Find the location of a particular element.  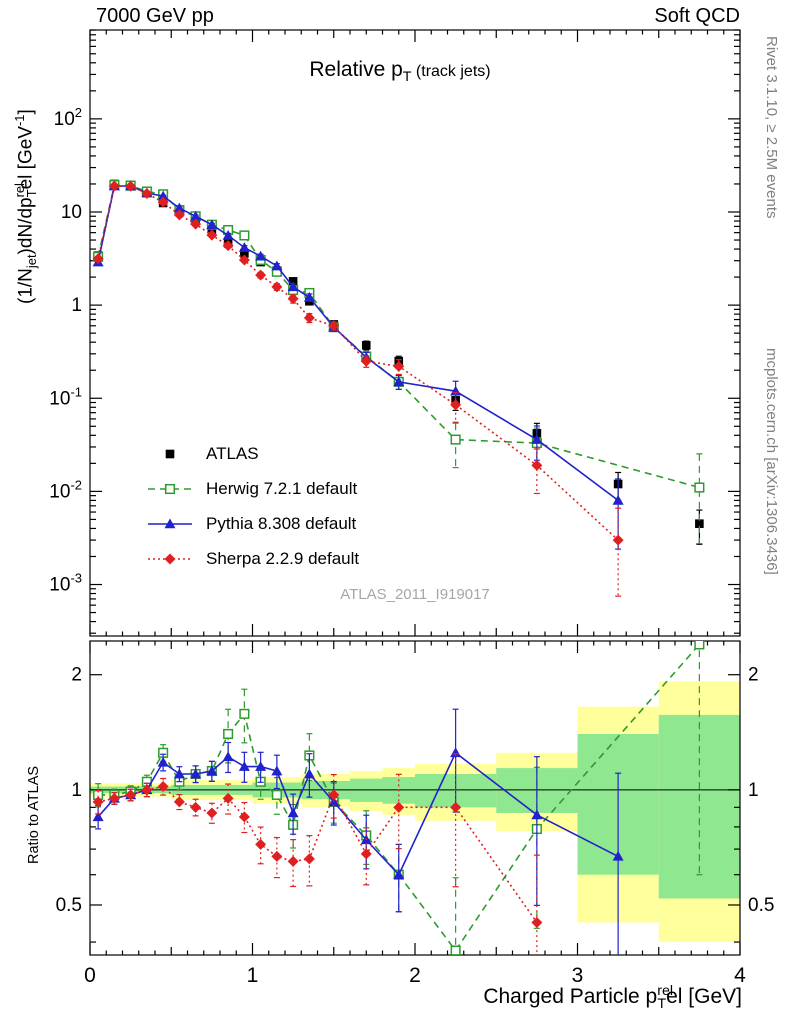

svg-text: 10² is located at coordinates (68, 117).